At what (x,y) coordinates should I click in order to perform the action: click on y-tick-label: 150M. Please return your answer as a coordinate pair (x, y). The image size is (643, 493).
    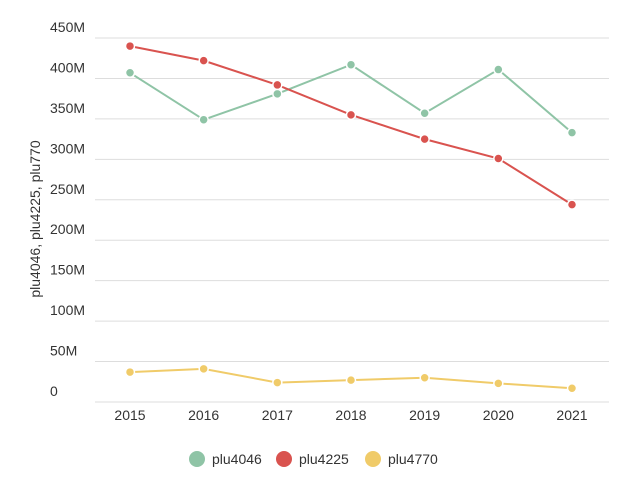
    Looking at the image, I should click on (67, 270).